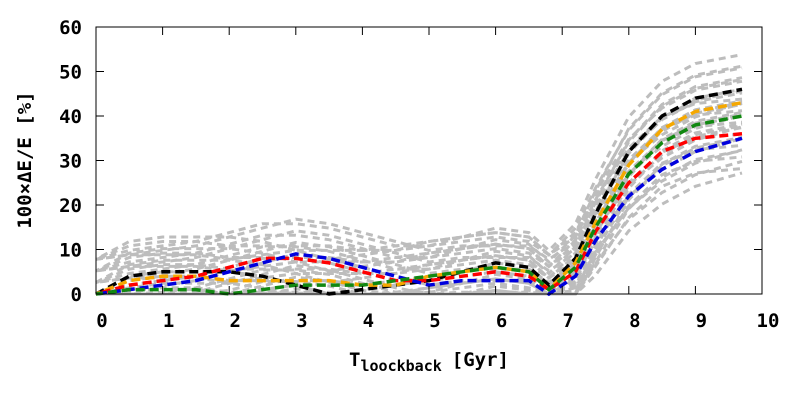 The width and height of the screenshot is (800, 400). Describe the element at coordinates (368, 321) in the screenshot. I see `x-tick-label: 4` at that location.